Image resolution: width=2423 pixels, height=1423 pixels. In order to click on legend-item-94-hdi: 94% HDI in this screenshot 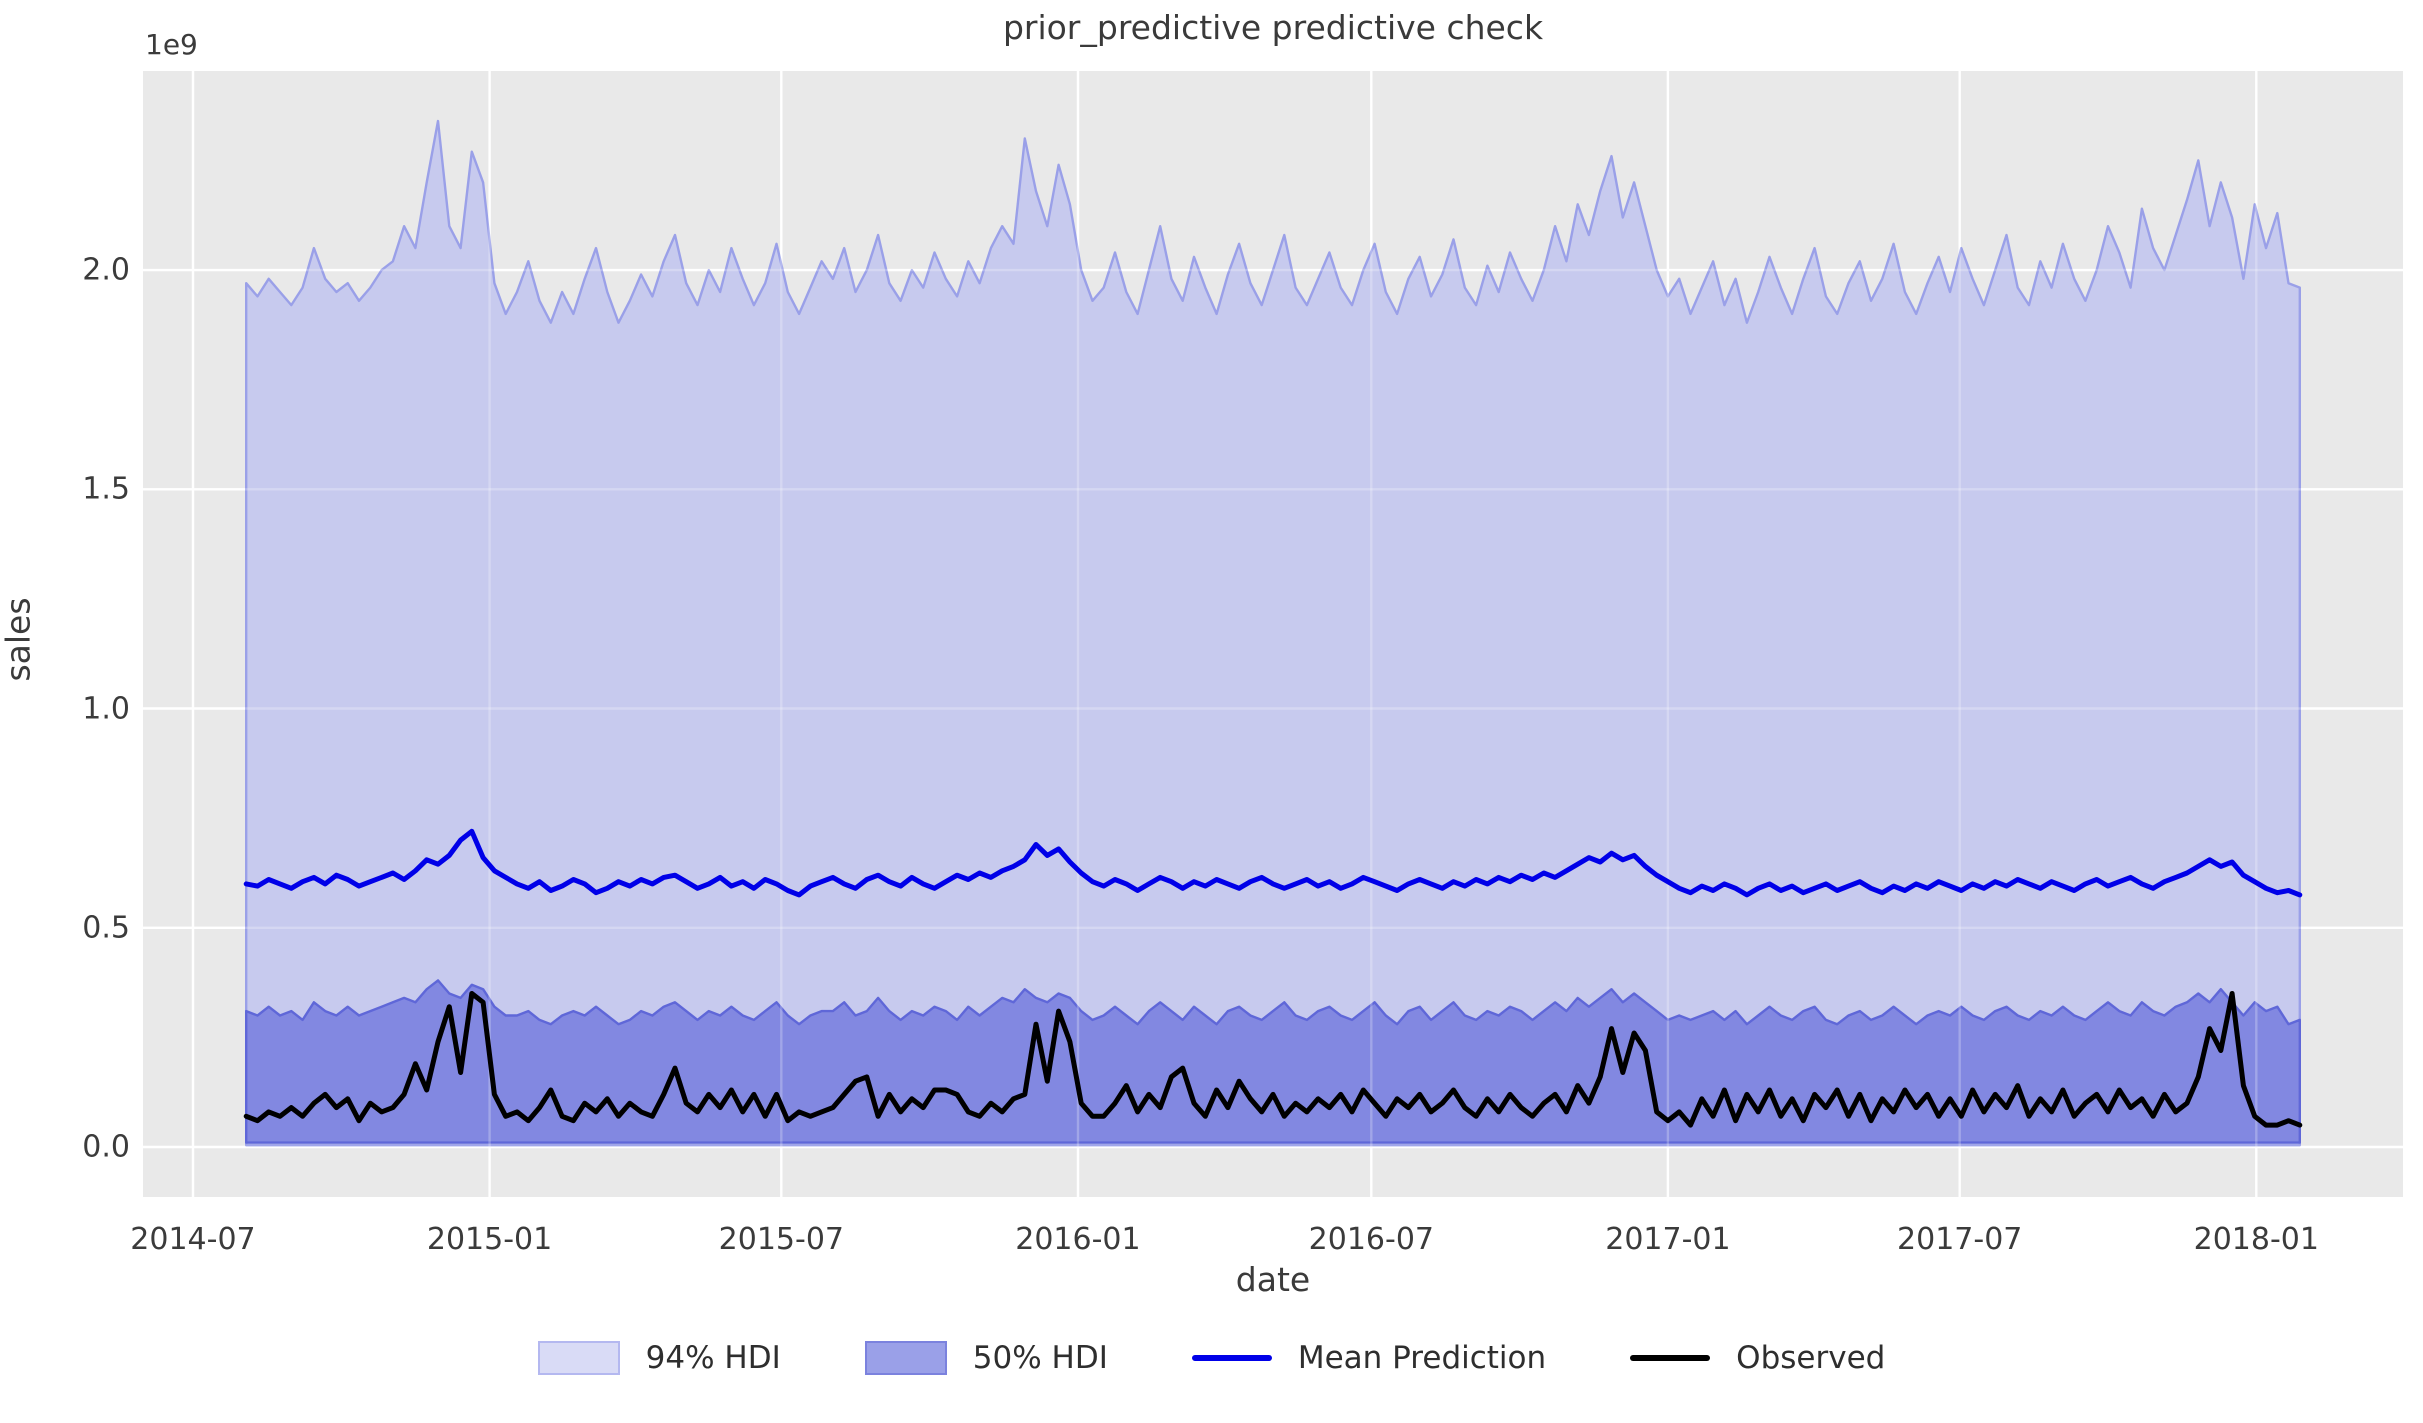, I will do `click(659, 1358)`.